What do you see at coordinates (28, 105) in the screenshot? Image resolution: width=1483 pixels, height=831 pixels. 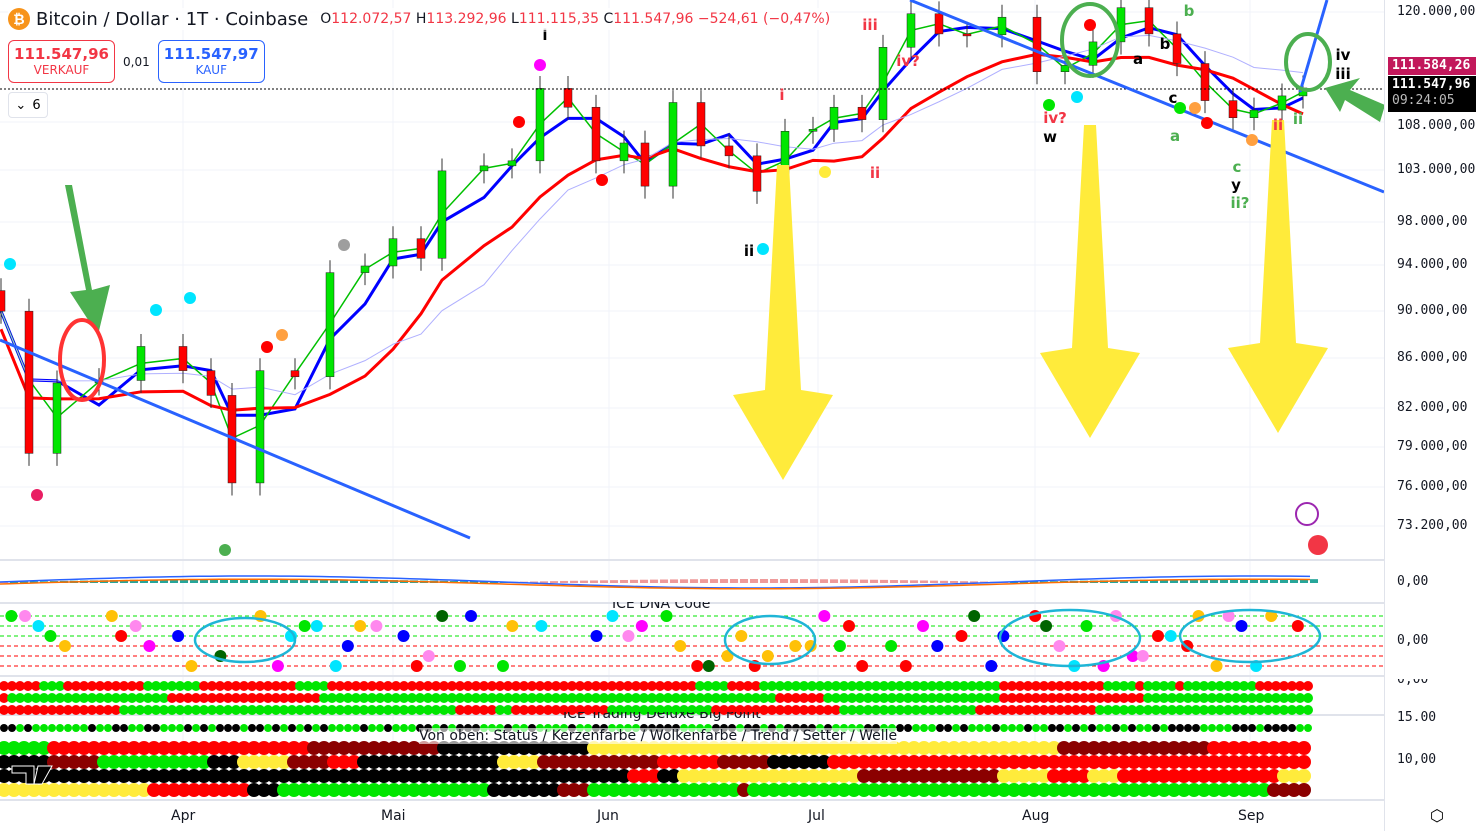 I see `indicators-toggle: ⌄ 6` at bounding box center [28, 105].